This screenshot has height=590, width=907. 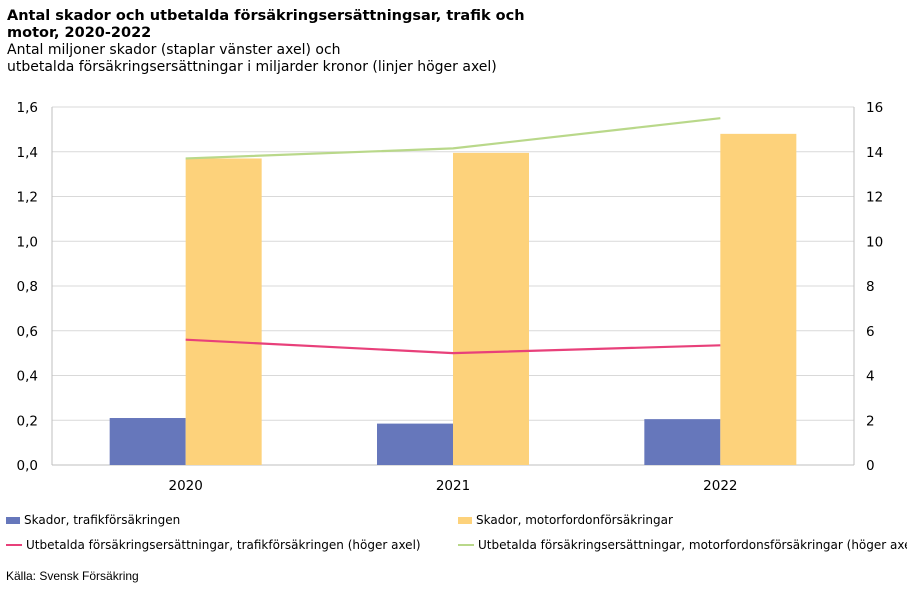 I want to click on left-tick-label: 1,2, so click(x=27, y=198).